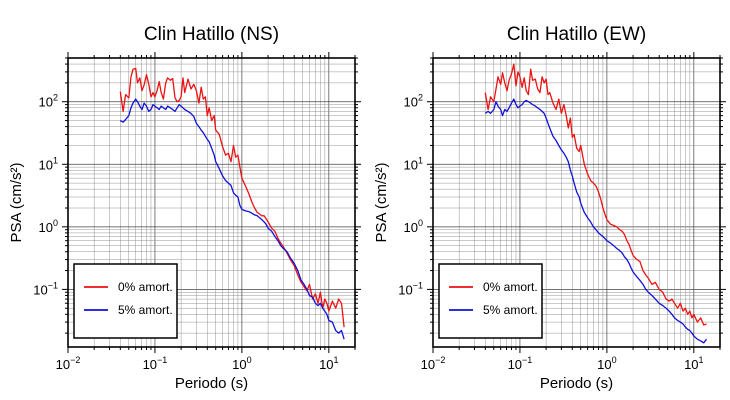 This screenshot has height=400, width=730. Describe the element at coordinates (576, 34) in the screenshot. I see `chart-title: Clin Hatillo (EW)` at that location.